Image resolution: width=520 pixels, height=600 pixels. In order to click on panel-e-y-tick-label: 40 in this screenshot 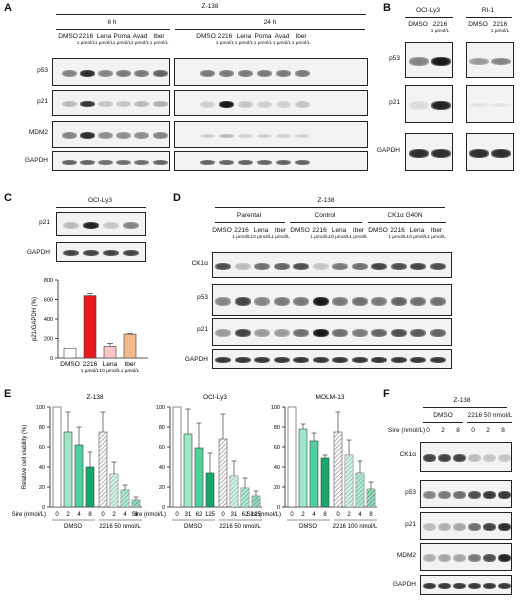, I will do `click(277, 468)`.